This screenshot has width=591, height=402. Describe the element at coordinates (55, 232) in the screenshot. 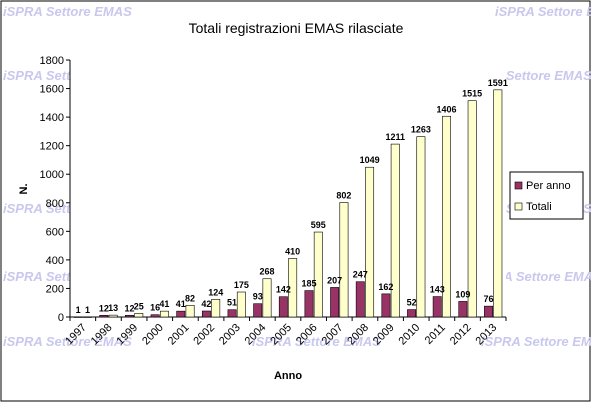

I see `y-tick-label: 600` at that location.